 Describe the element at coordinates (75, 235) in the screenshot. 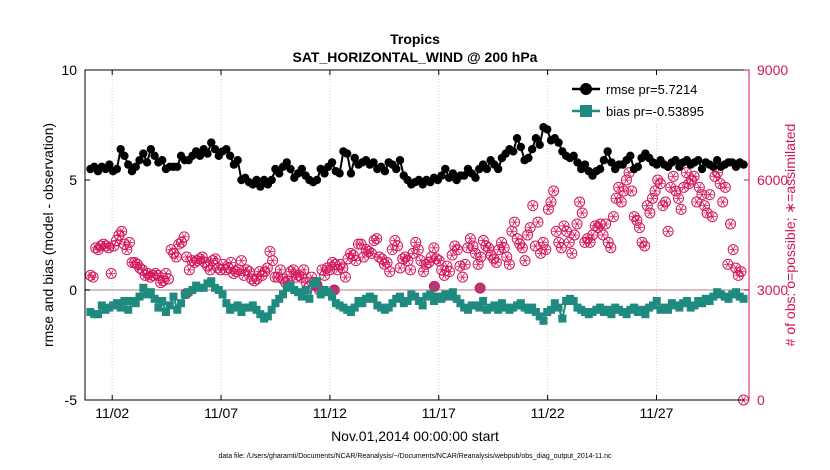

I see `y-axis-left: -5 0 5 10` at that location.